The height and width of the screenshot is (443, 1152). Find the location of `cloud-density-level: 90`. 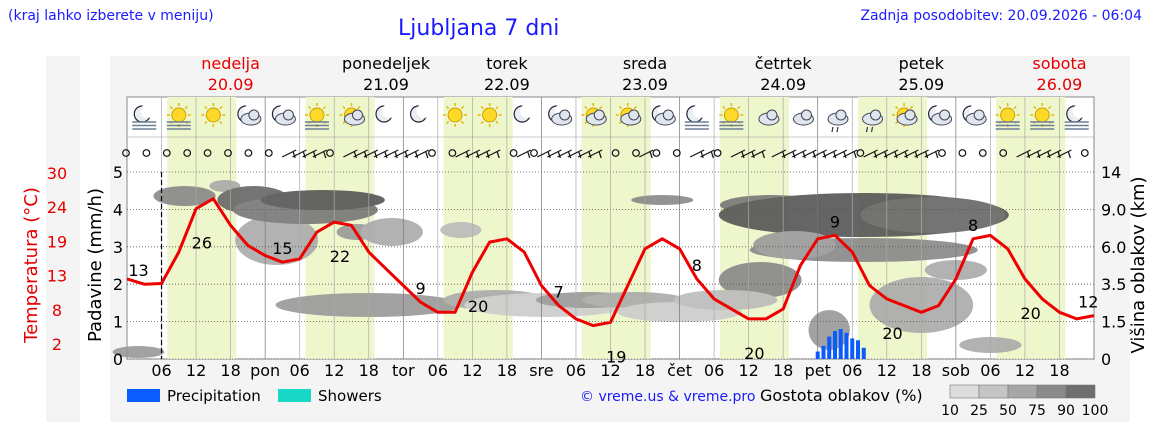

cloud-density-level: 90 is located at coordinates (1066, 411).